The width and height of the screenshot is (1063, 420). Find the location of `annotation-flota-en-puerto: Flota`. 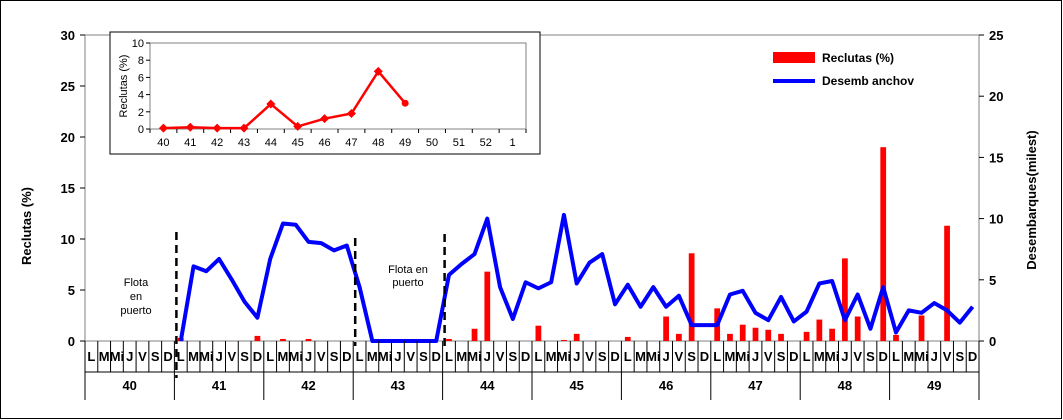

annotation-flota-en-puerto: Flota is located at coordinates (136, 283).